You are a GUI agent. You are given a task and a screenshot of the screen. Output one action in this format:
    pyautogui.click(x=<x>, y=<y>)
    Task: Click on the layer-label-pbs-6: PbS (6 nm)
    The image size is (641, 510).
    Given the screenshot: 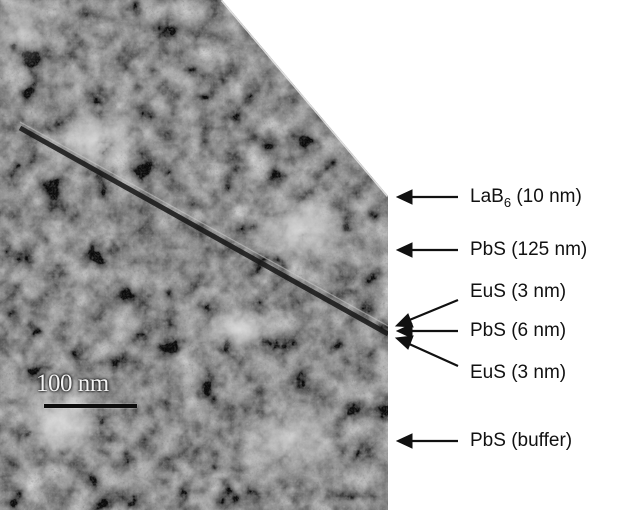 What is the action you would take?
    pyautogui.click(x=518, y=331)
    